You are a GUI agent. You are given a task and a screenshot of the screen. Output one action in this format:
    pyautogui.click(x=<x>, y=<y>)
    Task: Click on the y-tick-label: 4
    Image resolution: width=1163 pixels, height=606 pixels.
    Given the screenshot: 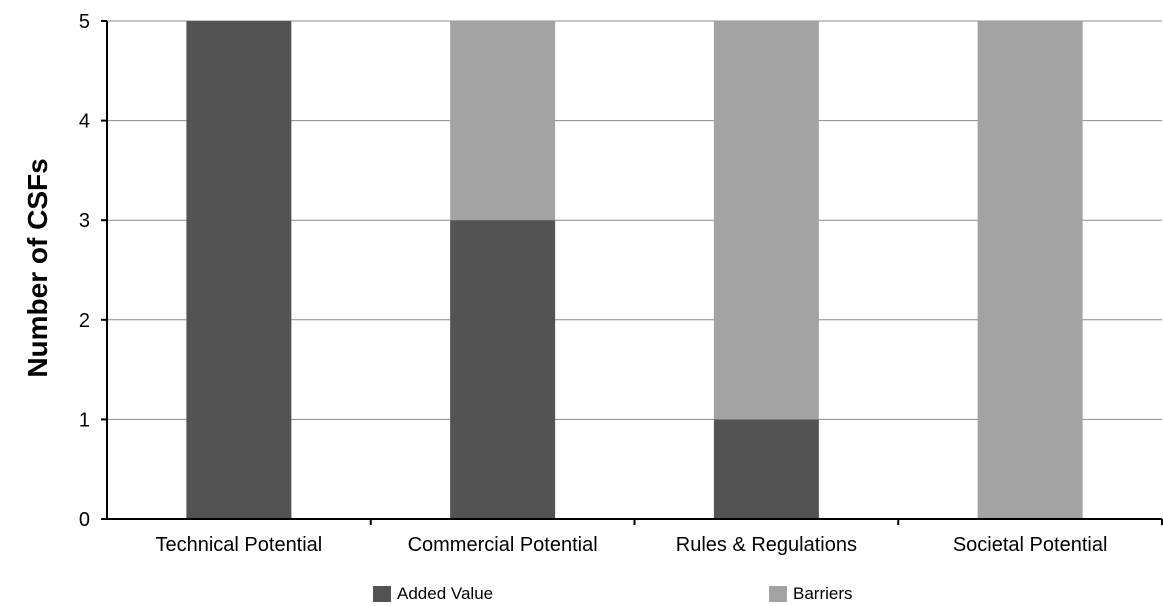 What is the action you would take?
    pyautogui.click(x=84, y=122)
    